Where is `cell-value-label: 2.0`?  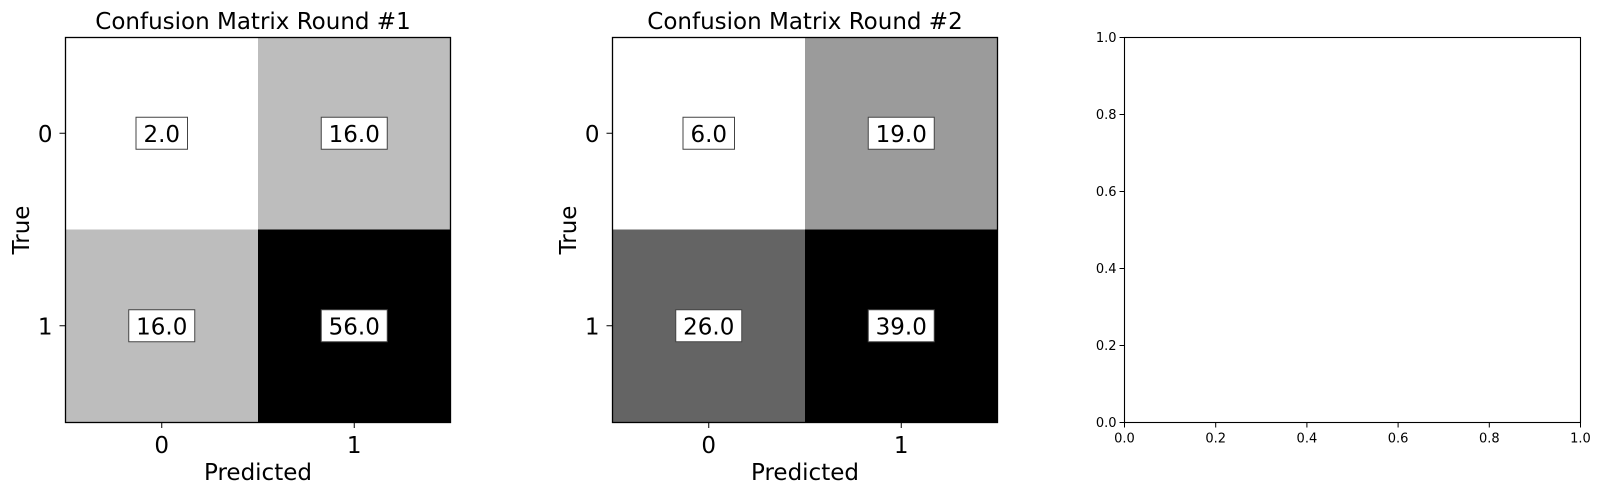
cell-value-label: 2.0 is located at coordinates (161, 135).